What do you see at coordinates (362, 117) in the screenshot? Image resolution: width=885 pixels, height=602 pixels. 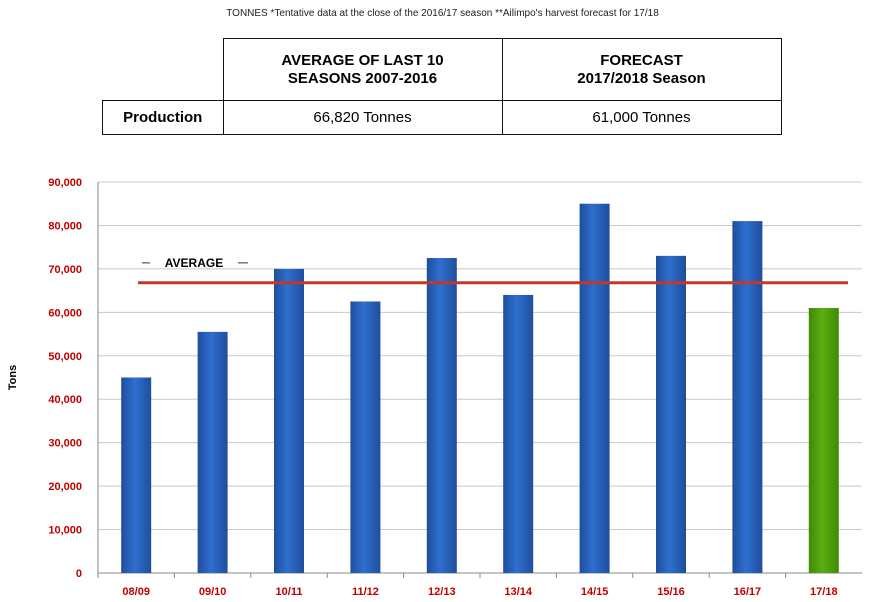 I see `value-average: 66,820 Tonnes` at bounding box center [362, 117].